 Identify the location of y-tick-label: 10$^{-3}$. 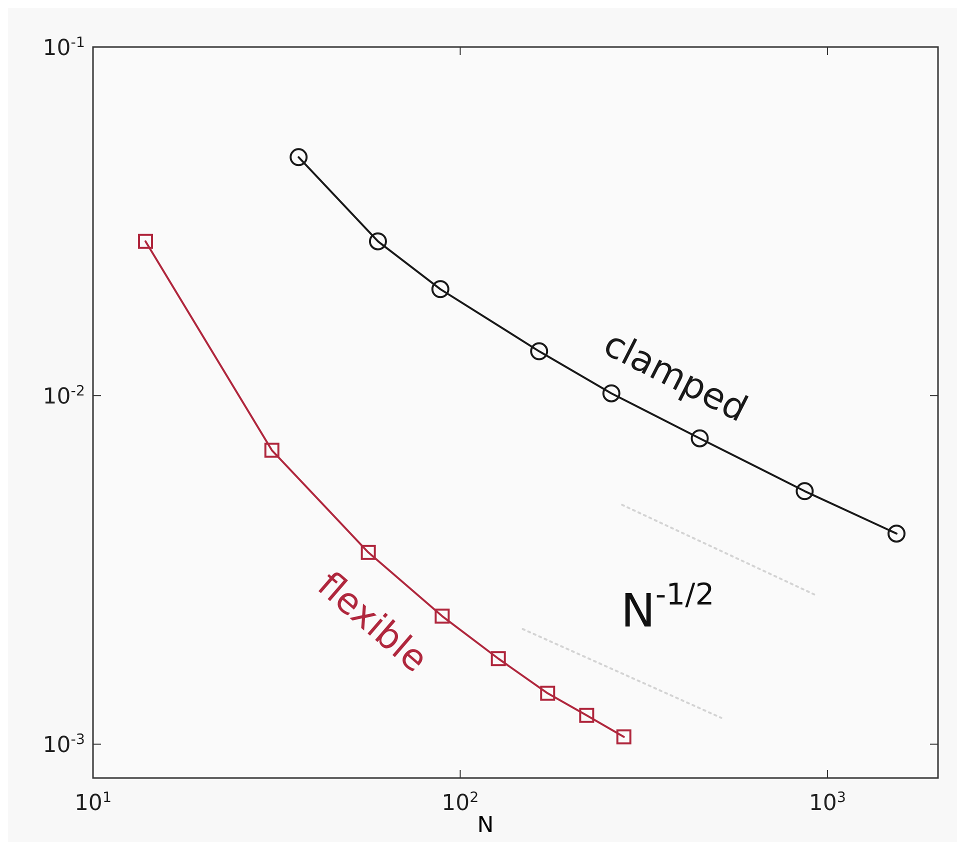
(63, 745).